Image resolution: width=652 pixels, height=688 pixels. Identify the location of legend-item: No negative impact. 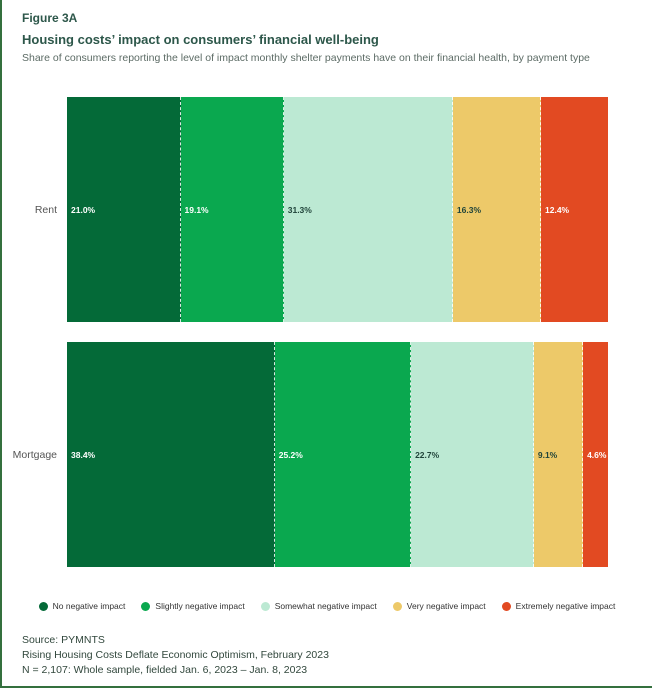
(82, 606).